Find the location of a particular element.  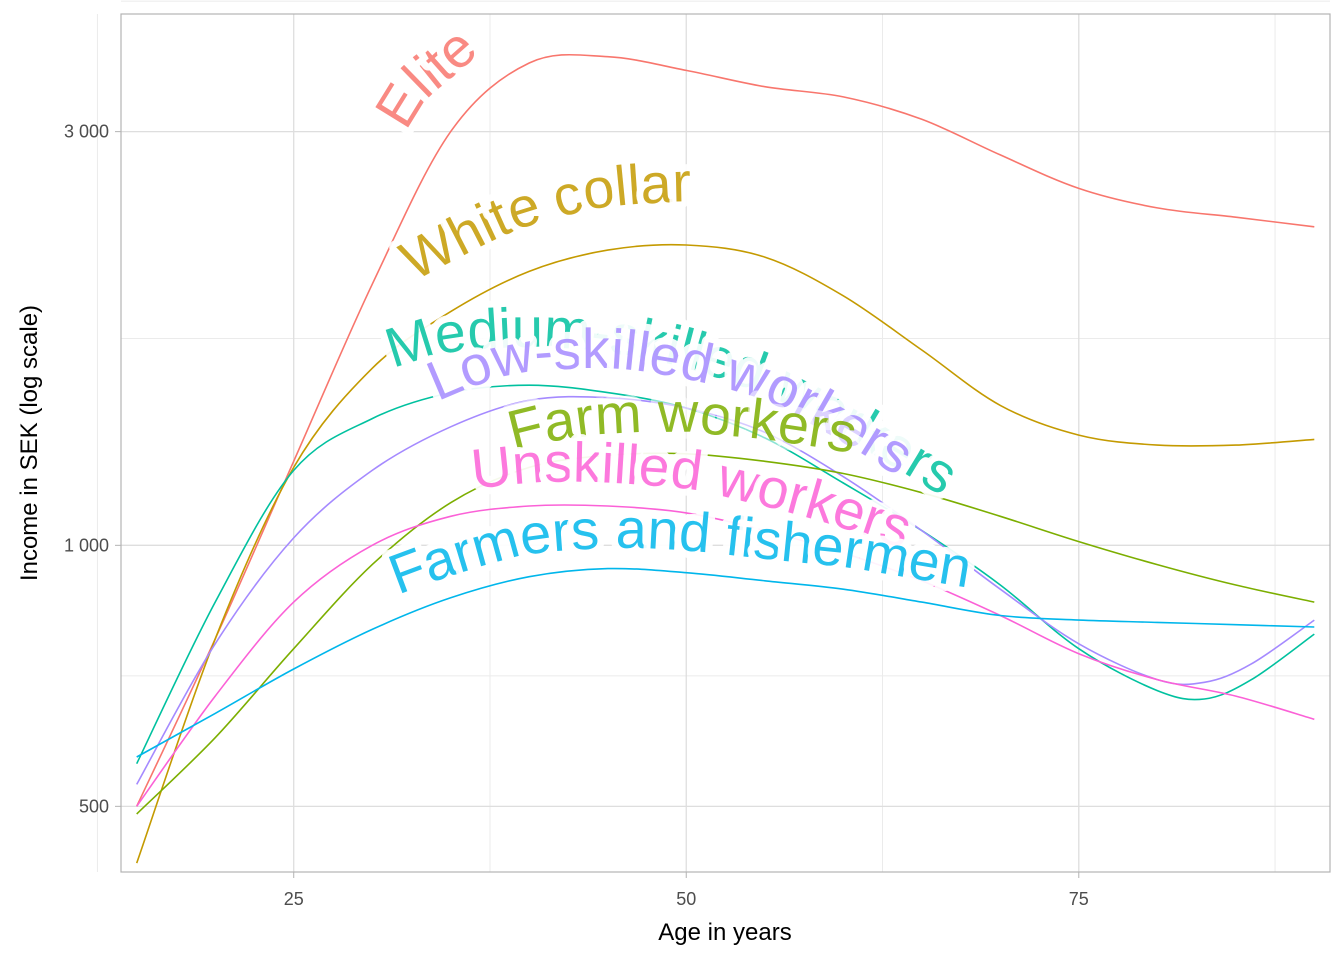

curve-label-text: Elite is located at coordinates (425, 76).